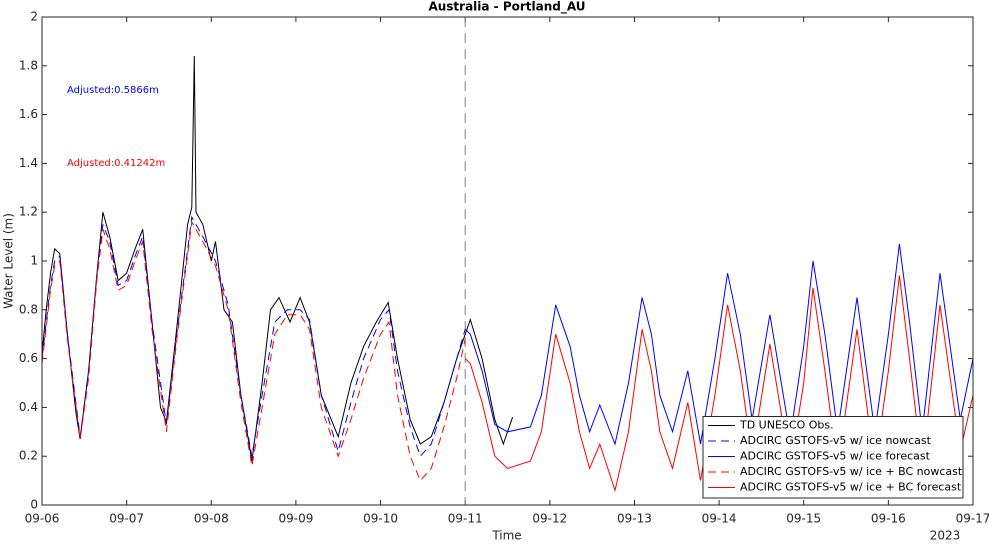 Image resolution: width=989 pixels, height=545 pixels. Describe the element at coordinates (972, 519) in the screenshot. I see `x-tick-label: 09-17` at that location.